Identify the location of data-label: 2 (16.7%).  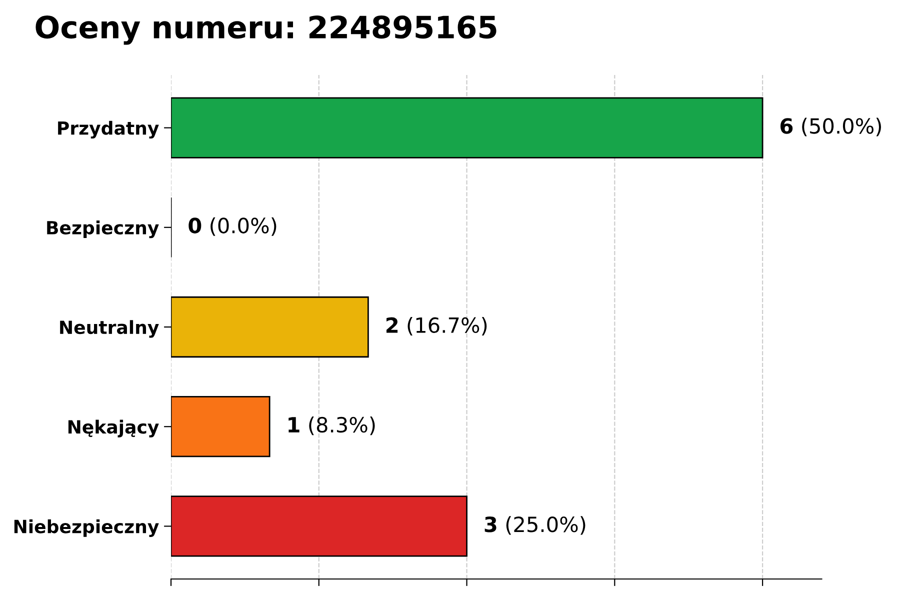
(436, 326).